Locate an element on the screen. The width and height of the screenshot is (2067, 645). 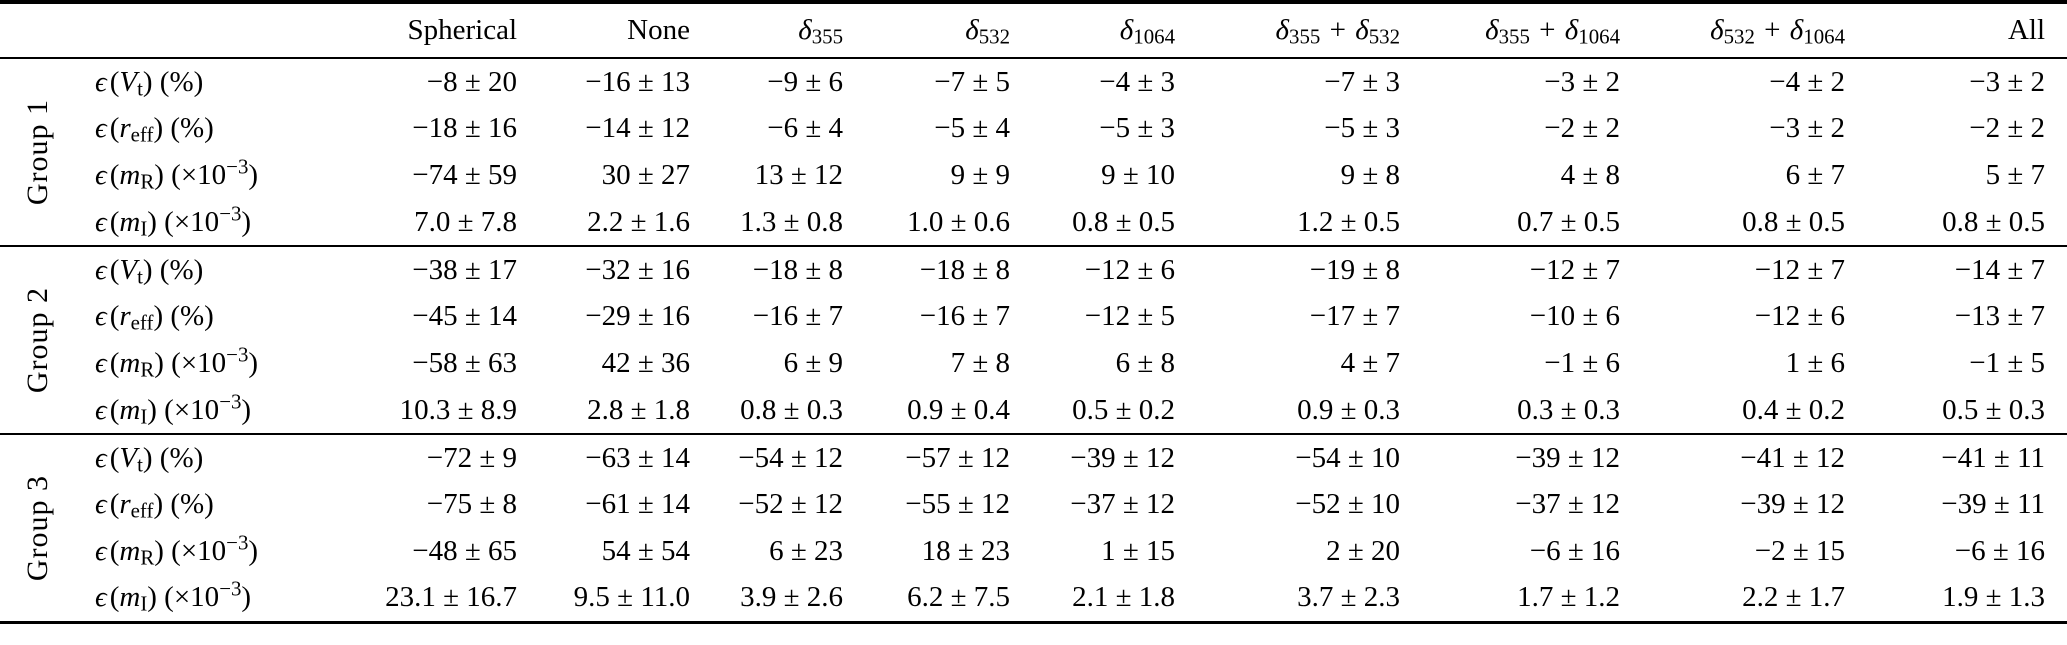
value-cell: 0.8 ± 0.5 is located at coordinates (1793, 221).